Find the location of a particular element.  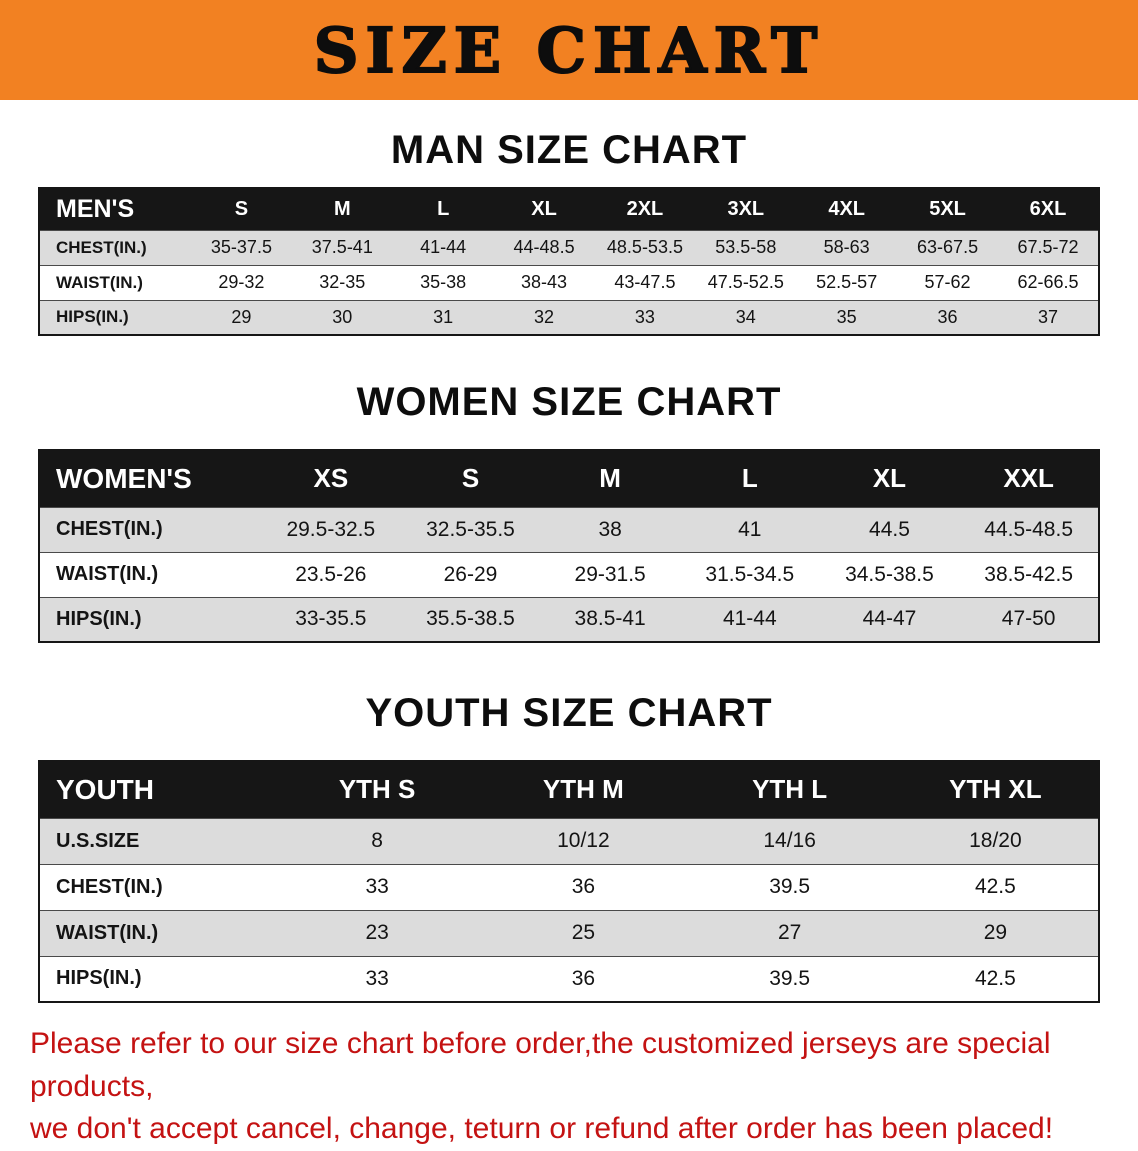

table-cell: 38.5-42.5 is located at coordinates (1029, 574).